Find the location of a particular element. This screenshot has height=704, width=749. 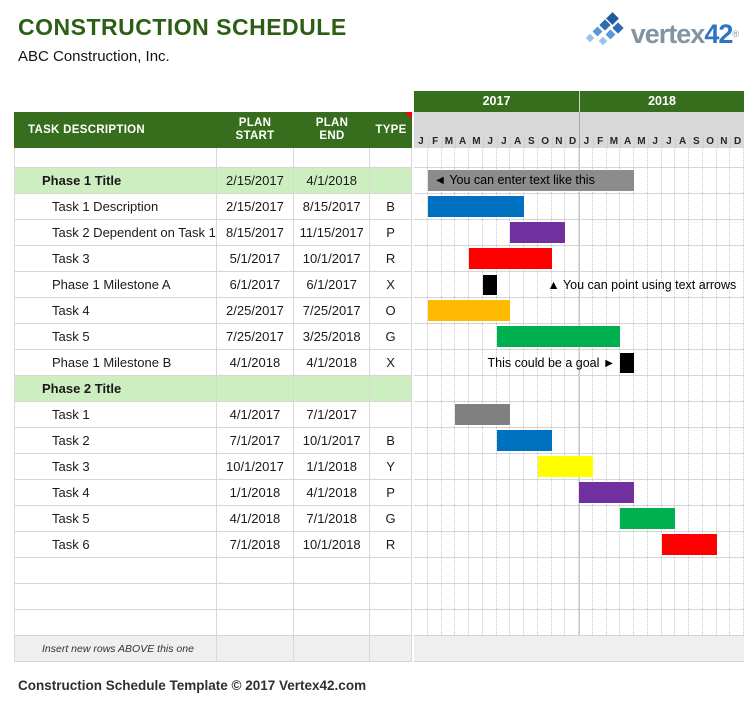

plan-start-cell: 7/25/2017 is located at coordinates (256, 336).